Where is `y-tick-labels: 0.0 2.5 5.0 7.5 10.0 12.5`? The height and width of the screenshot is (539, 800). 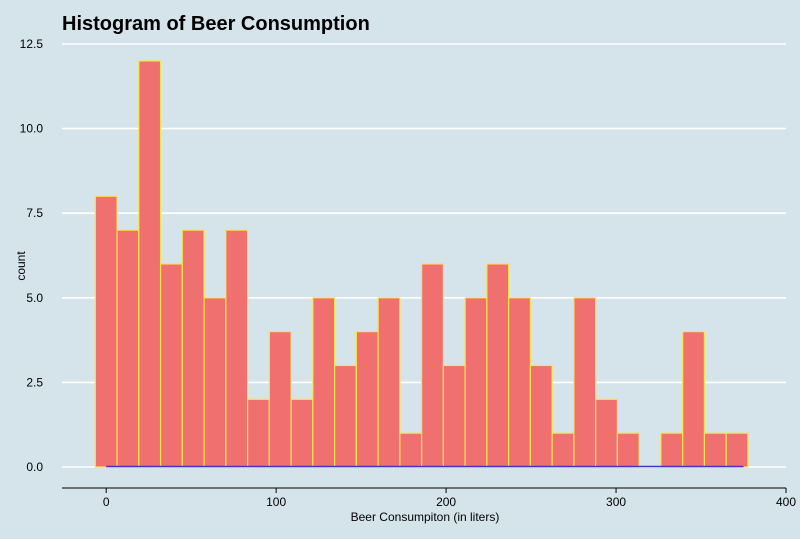
y-tick-labels: 0.0 2.5 5.0 7.5 10.0 12.5 is located at coordinates (32, 255).